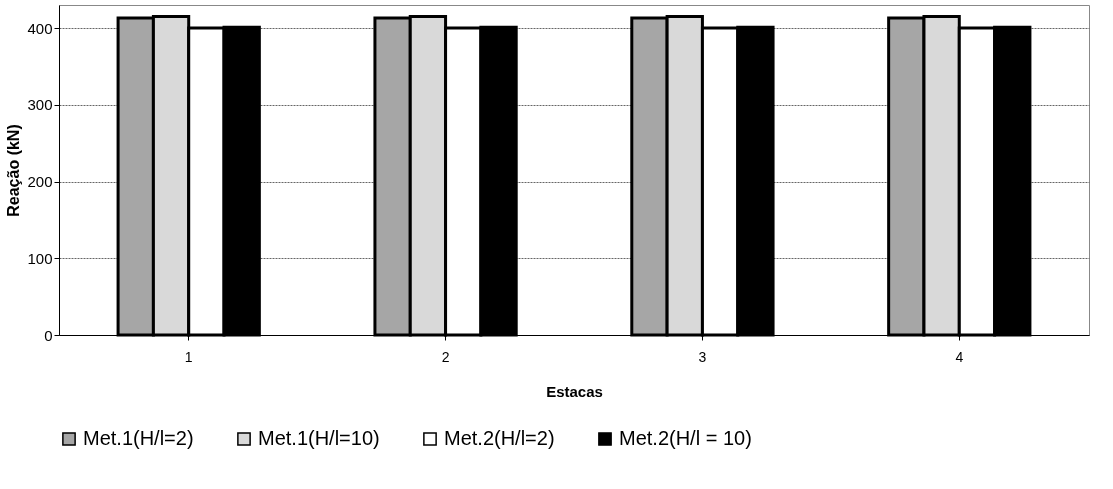 The height and width of the screenshot is (489, 1113). What do you see at coordinates (959, 356) in the screenshot?
I see `x-tick-label: 4` at bounding box center [959, 356].